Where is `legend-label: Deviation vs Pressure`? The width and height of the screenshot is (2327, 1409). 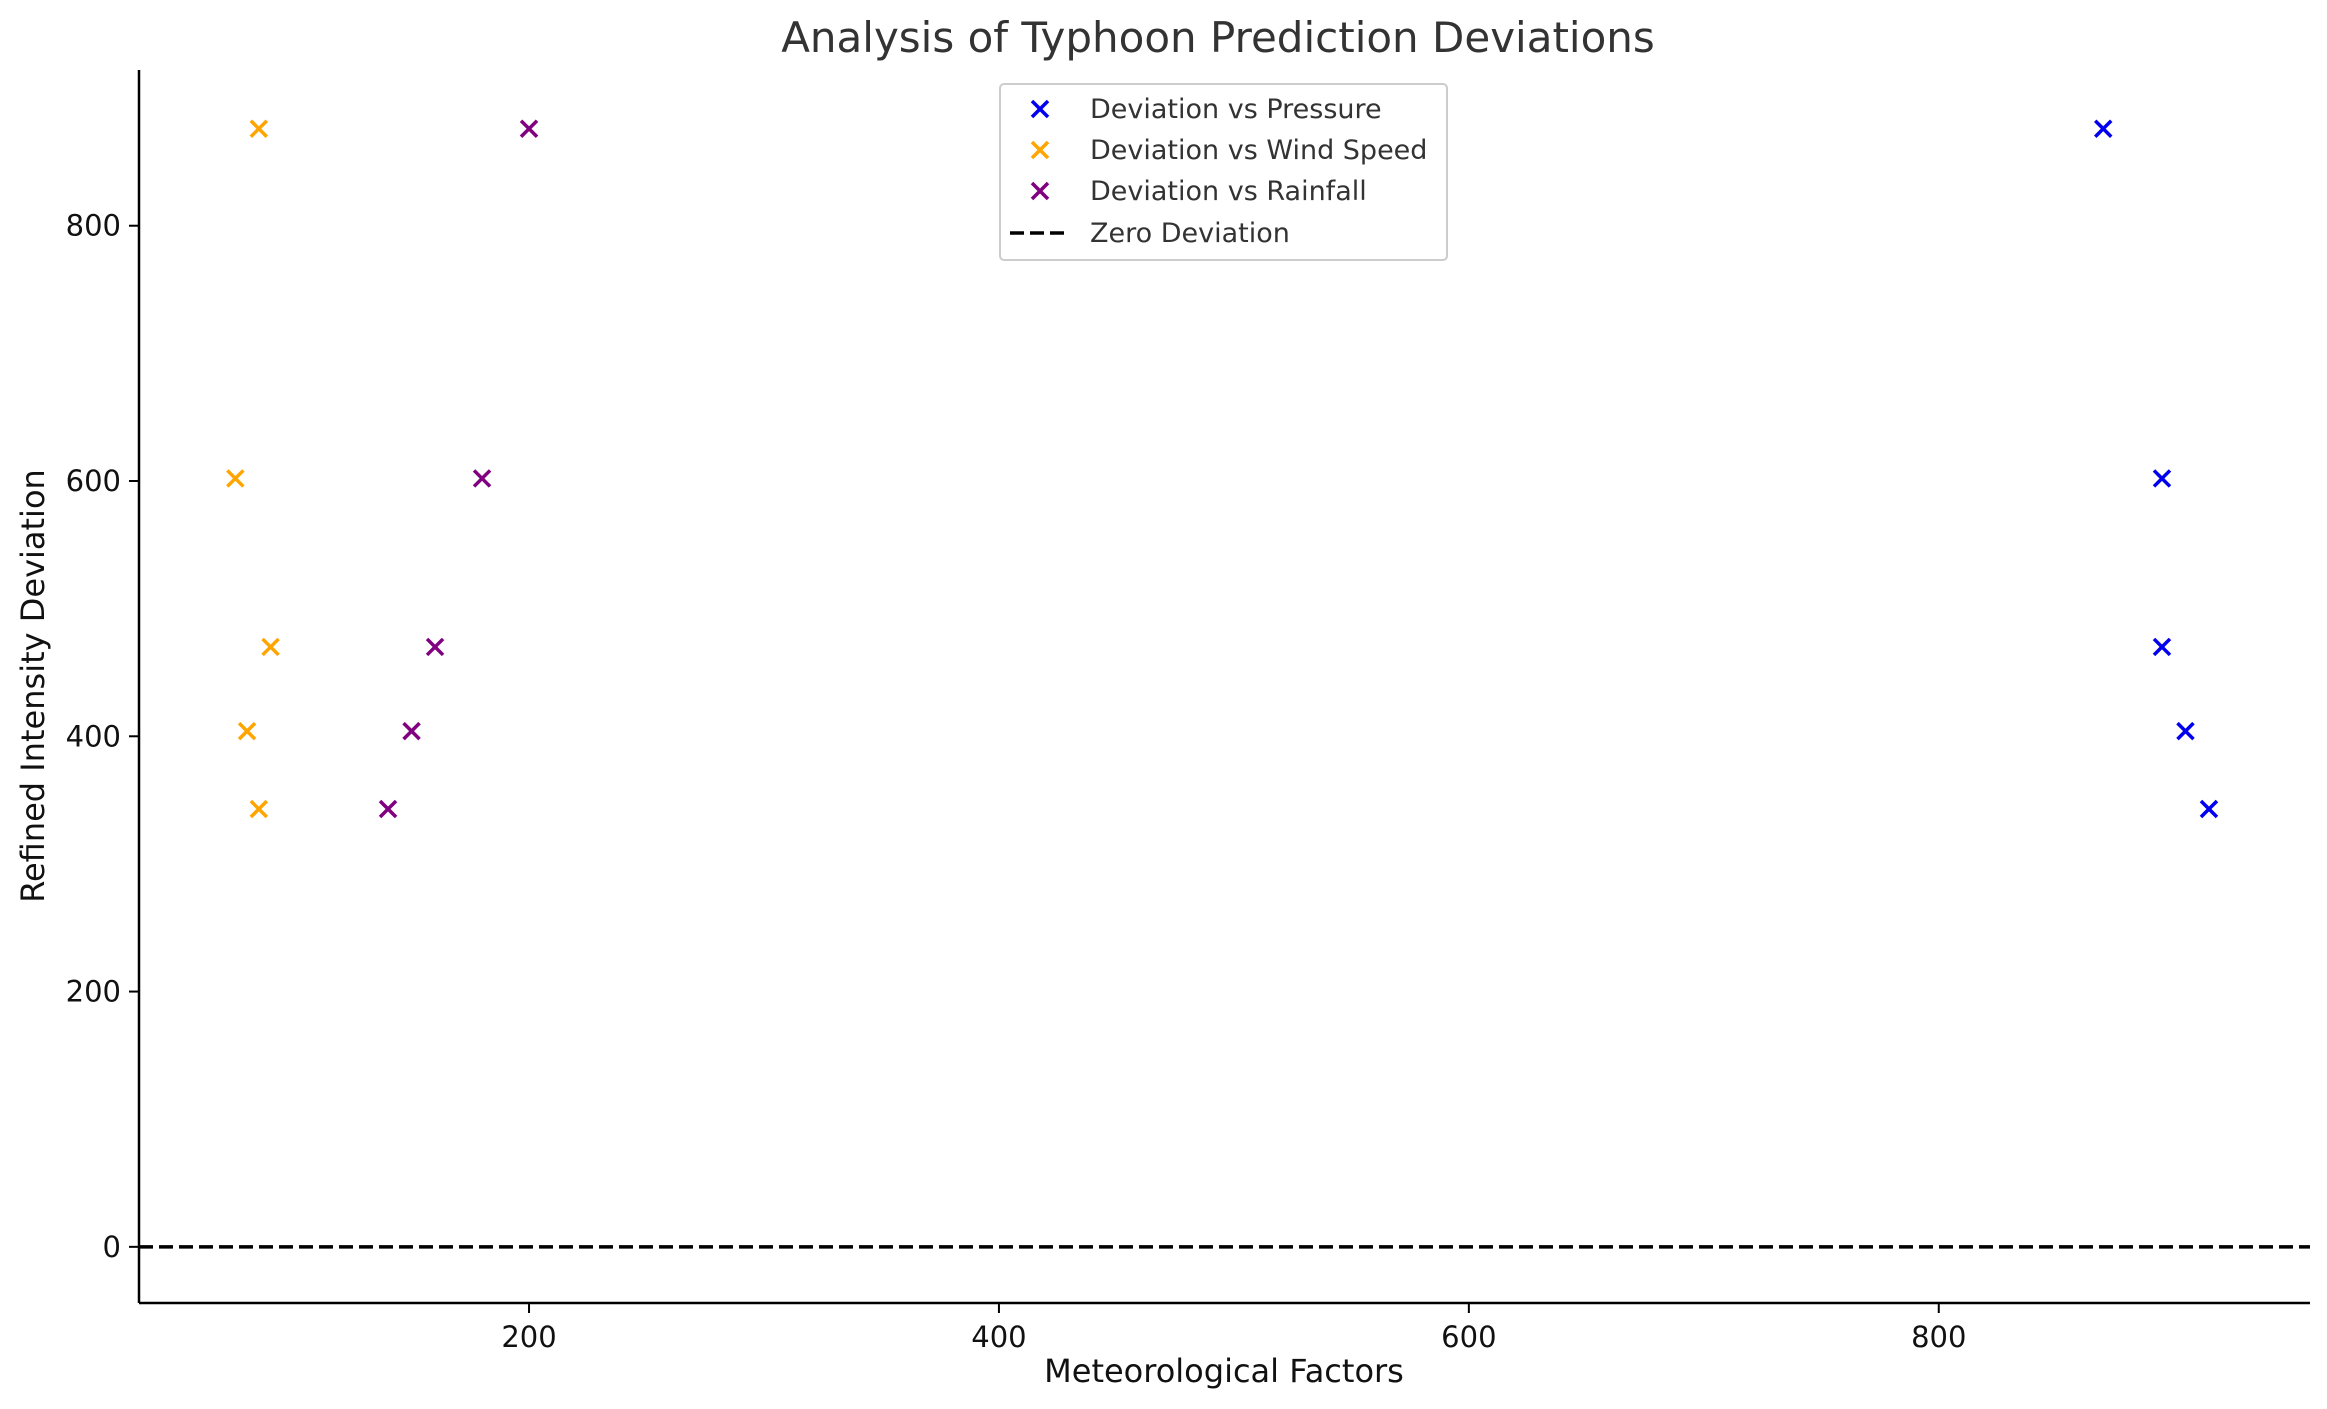
legend-label: Deviation vs Pressure is located at coordinates (1236, 109).